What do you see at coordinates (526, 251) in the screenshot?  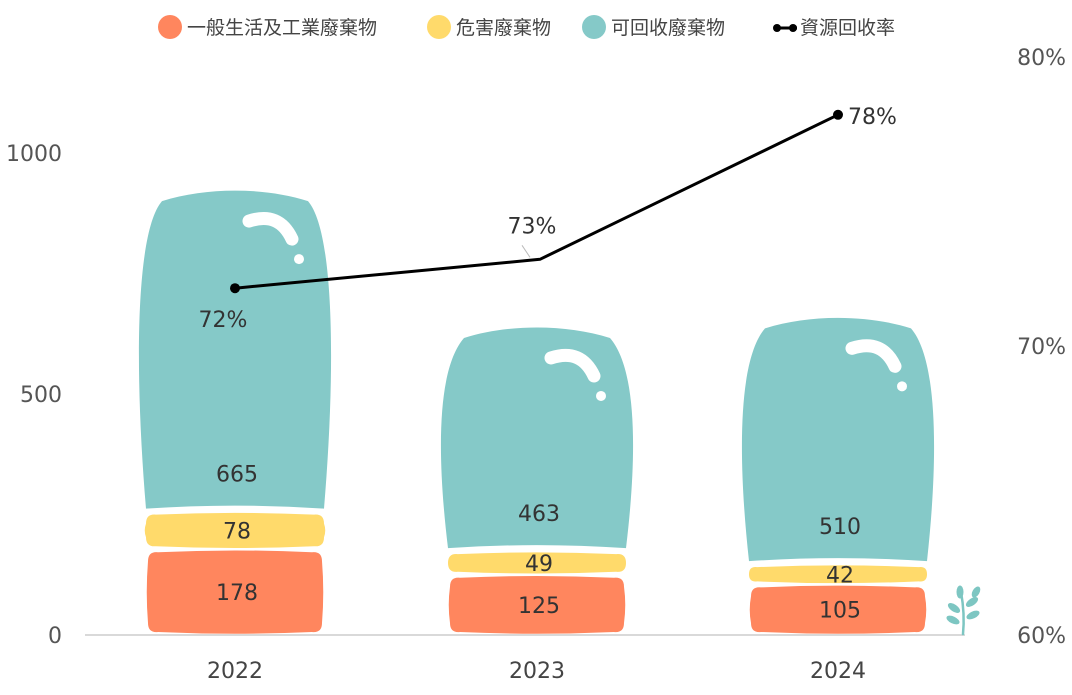 I see `rate-label-leader` at bounding box center [526, 251].